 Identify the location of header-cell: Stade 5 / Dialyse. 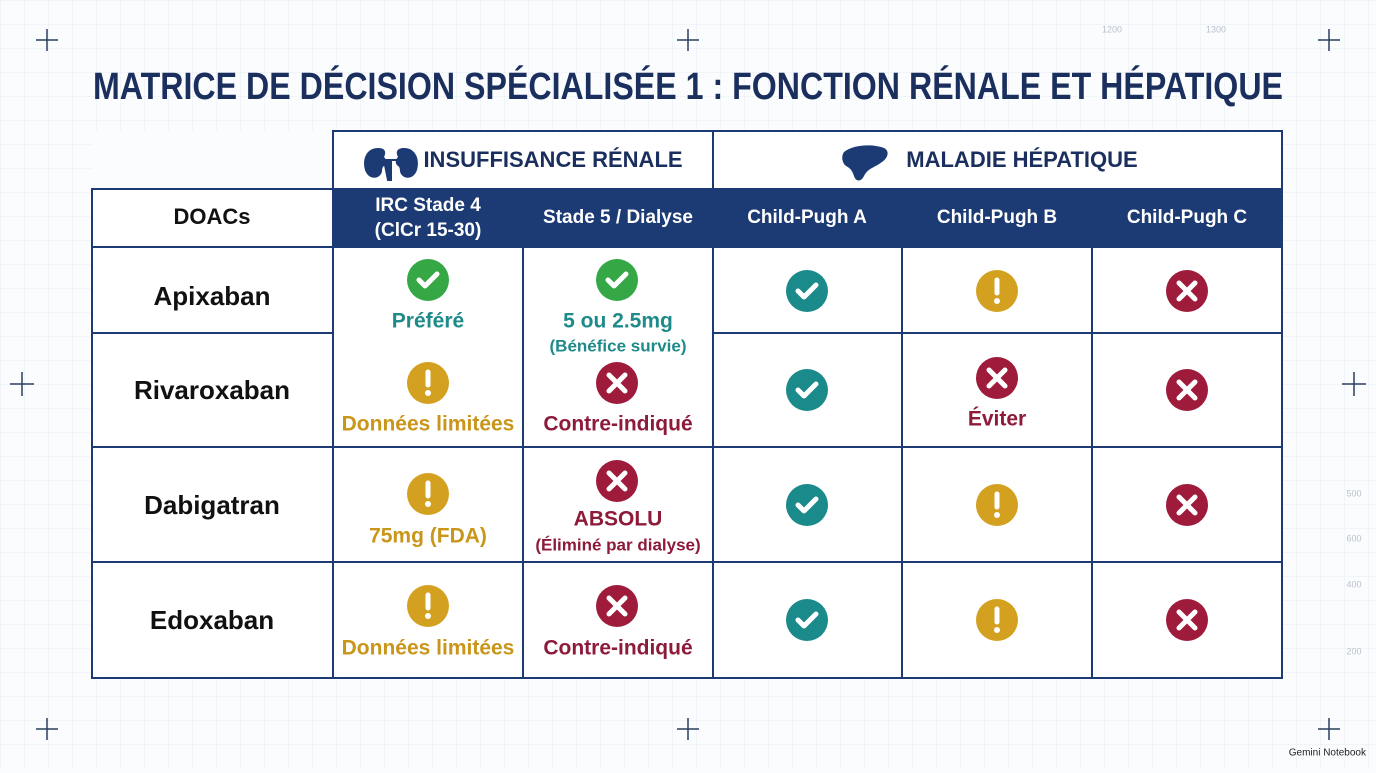
(618, 217).